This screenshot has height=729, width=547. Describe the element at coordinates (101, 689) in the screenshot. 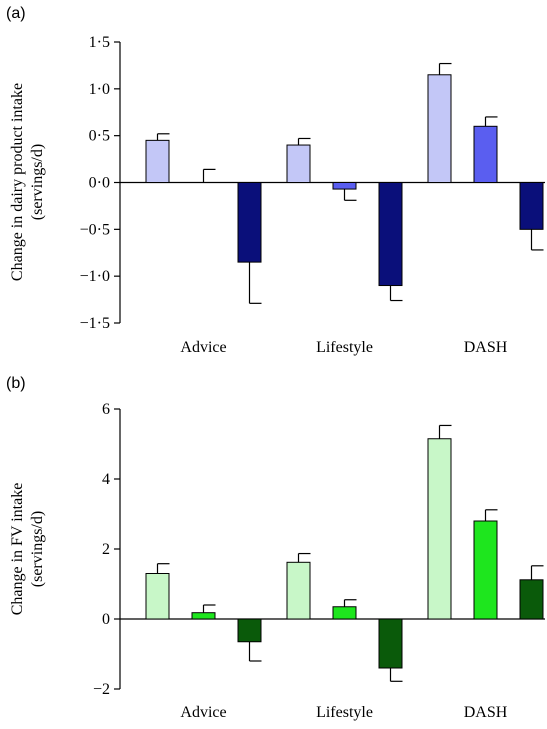

I see `y-tick-label-1-4: −2` at that location.